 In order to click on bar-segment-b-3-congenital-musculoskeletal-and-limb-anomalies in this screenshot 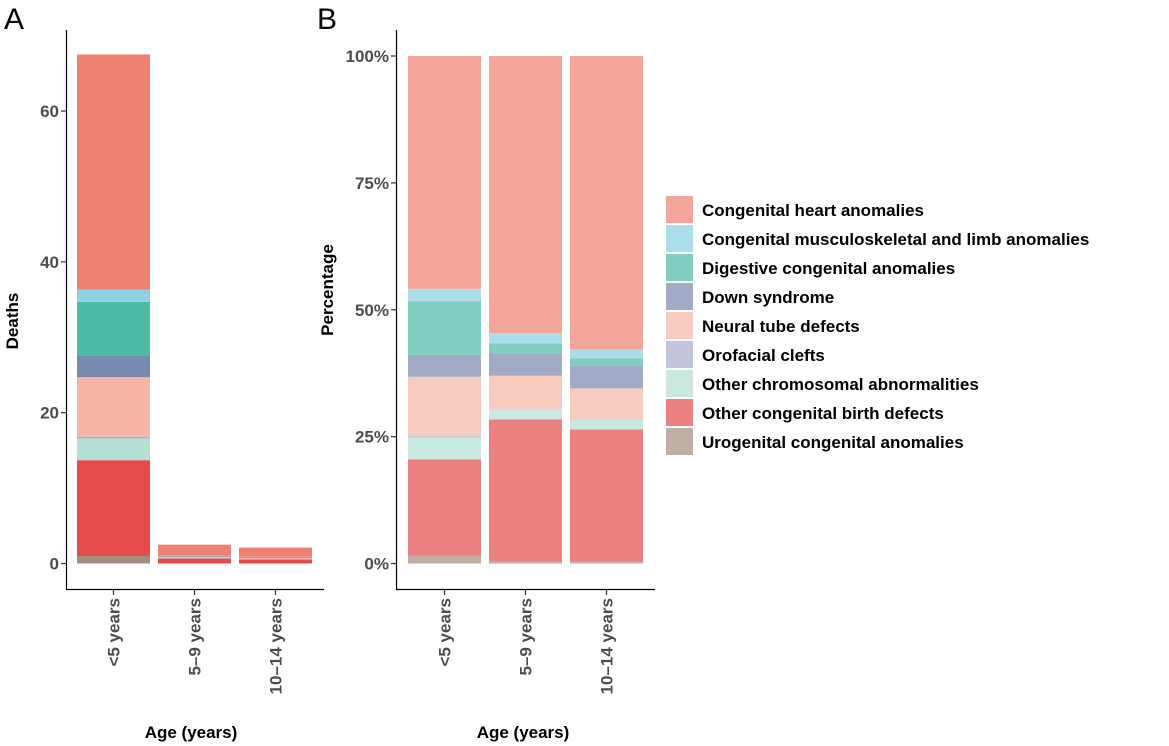, I will do `click(606, 354)`.